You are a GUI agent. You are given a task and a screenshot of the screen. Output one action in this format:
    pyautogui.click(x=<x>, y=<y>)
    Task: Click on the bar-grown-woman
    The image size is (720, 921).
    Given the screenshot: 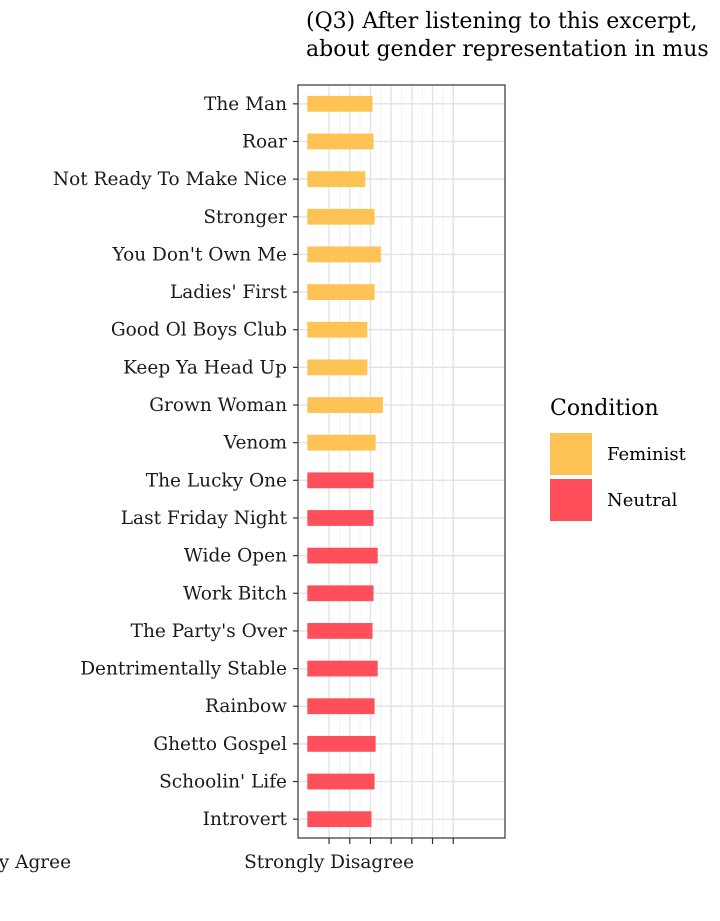 What is the action you would take?
    pyautogui.click(x=345, y=405)
    